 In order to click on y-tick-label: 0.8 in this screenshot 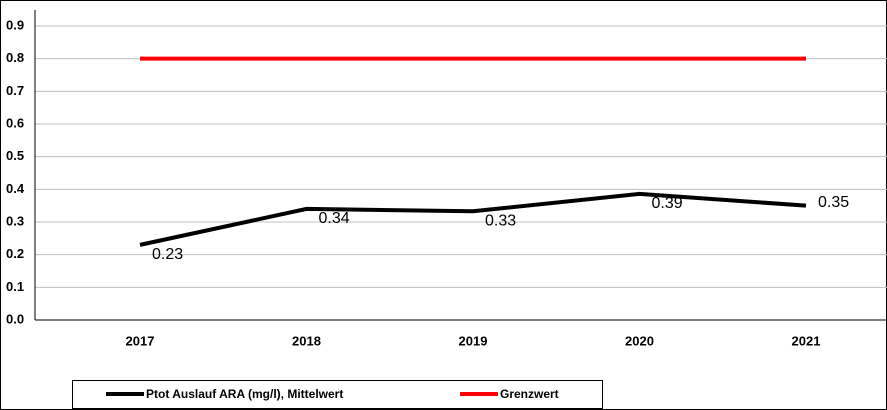, I will do `click(15, 57)`.